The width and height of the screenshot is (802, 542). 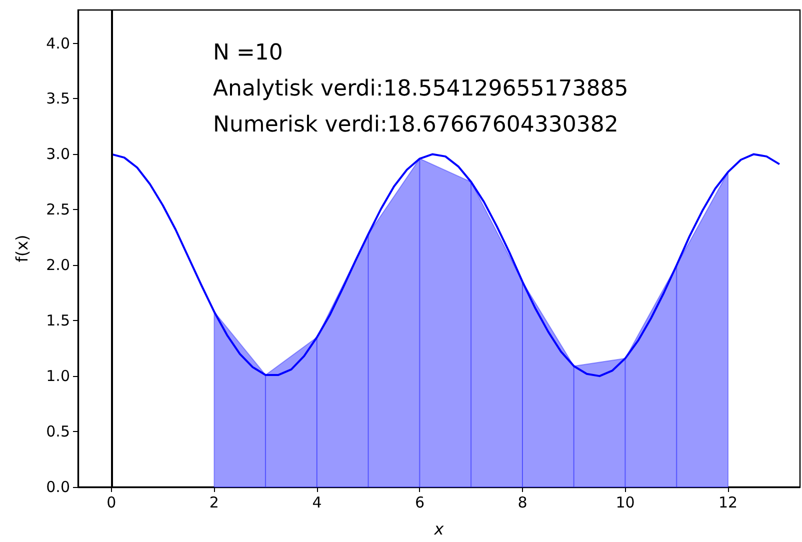 What do you see at coordinates (415, 125) in the screenshot?
I see `annotation: Numerisk verdi:18.67667604330382` at bounding box center [415, 125].